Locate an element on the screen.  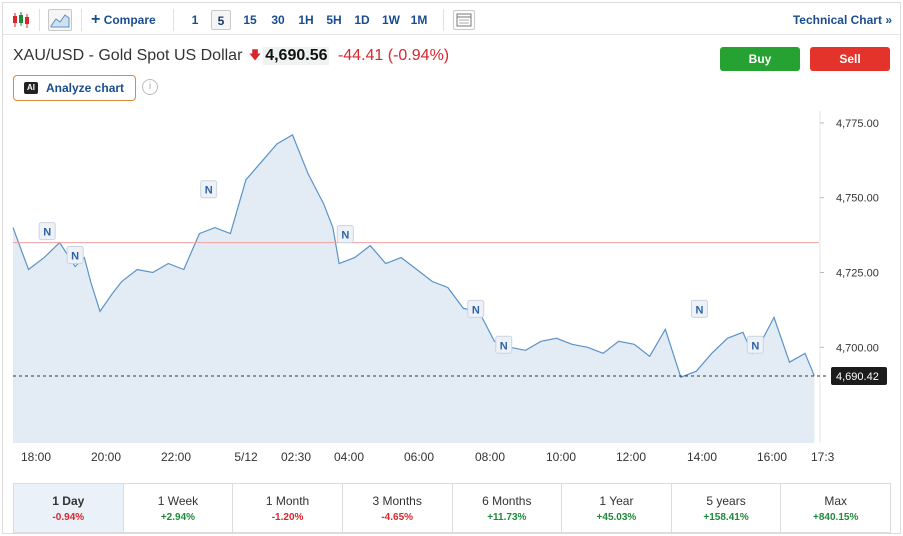
x-tick-label: 5/12 is located at coordinates (246, 457).